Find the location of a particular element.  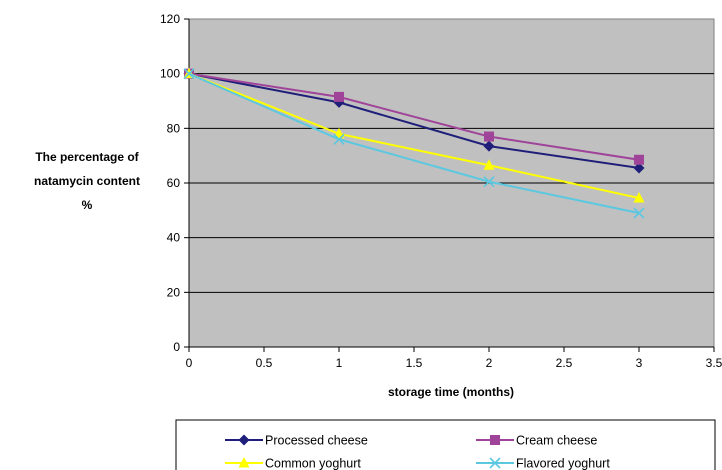

legend-label: Cream cheese is located at coordinates (556, 441).